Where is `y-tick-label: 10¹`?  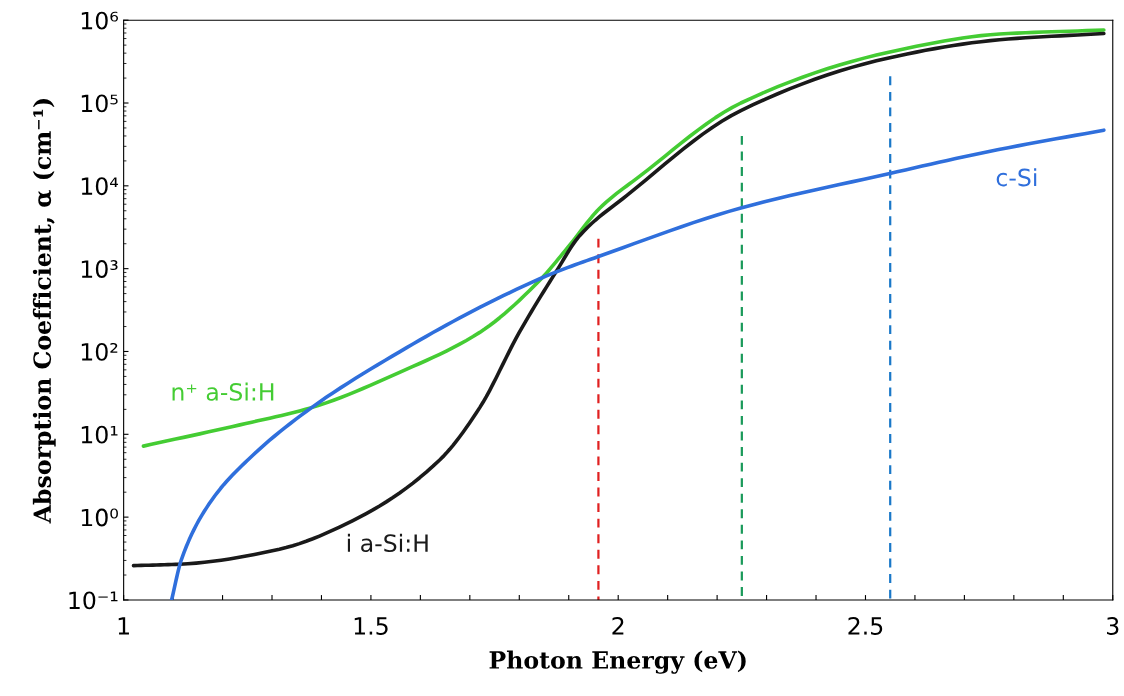
y-tick-label: 10¹ is located at coordinates (99, 434).